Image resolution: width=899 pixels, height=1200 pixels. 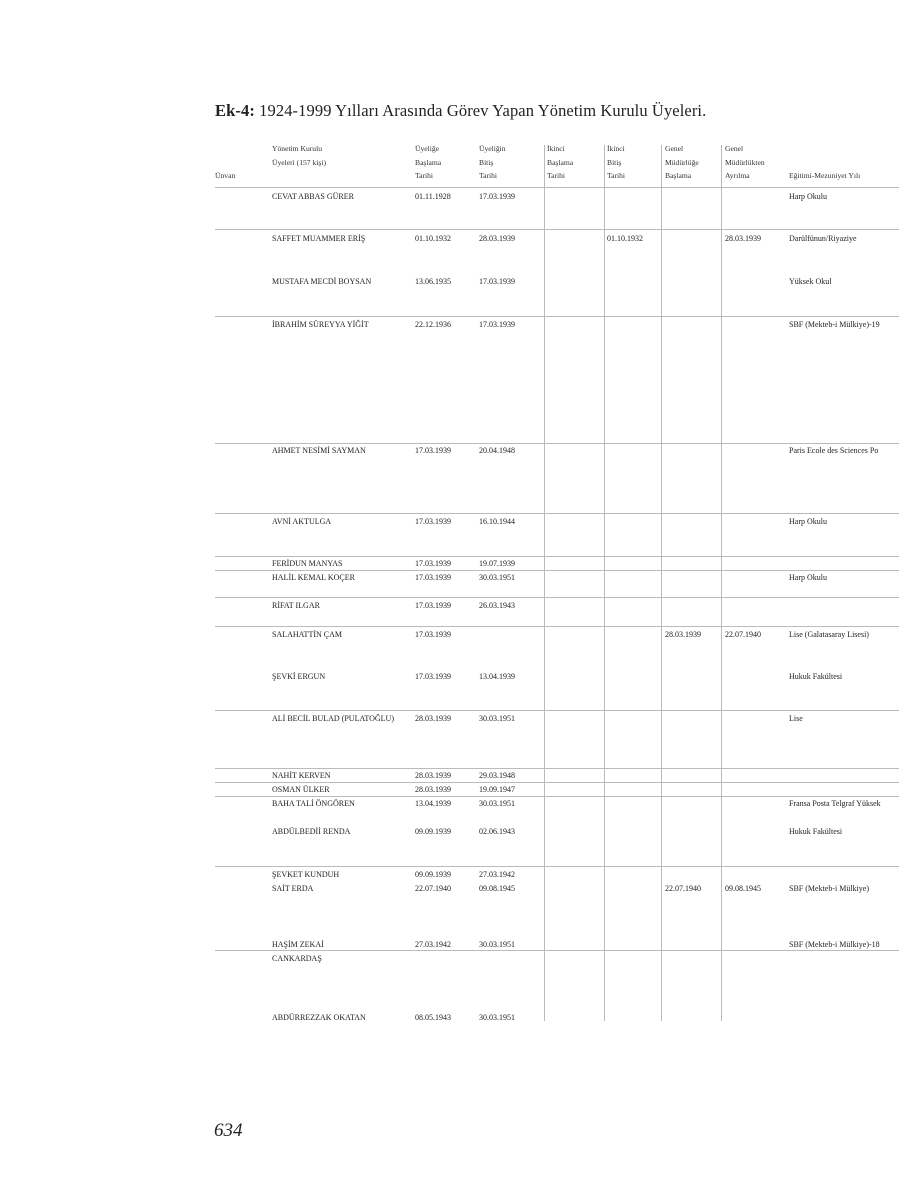 What do you see at coordinates (737, 175) in the screenshot?
I see `column-header-line: Ayrılma` at bounding box center [737, 175].